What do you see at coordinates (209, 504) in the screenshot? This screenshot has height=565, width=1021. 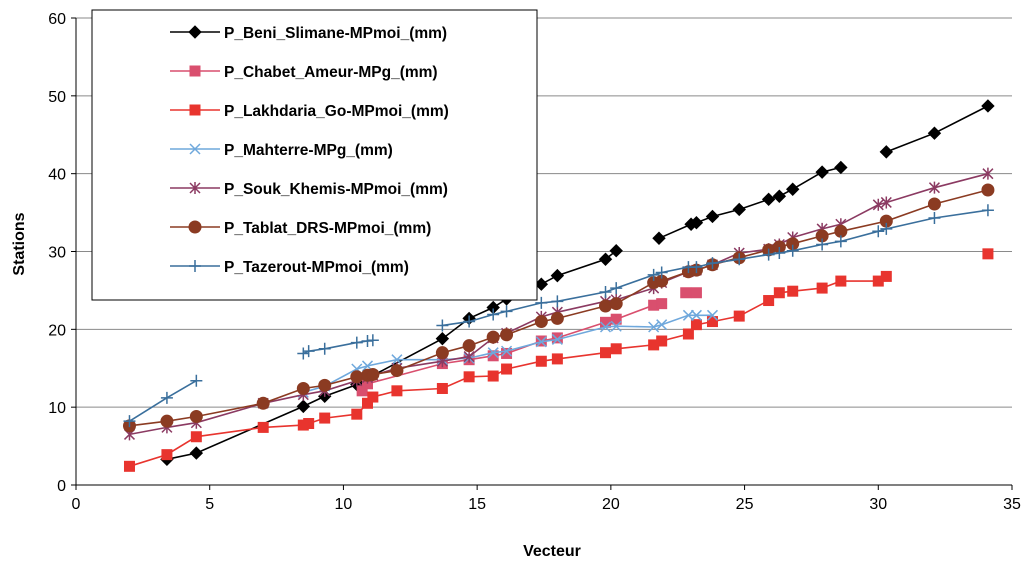 I see `x-tick-label: 5` at bounding box center [209, 504].